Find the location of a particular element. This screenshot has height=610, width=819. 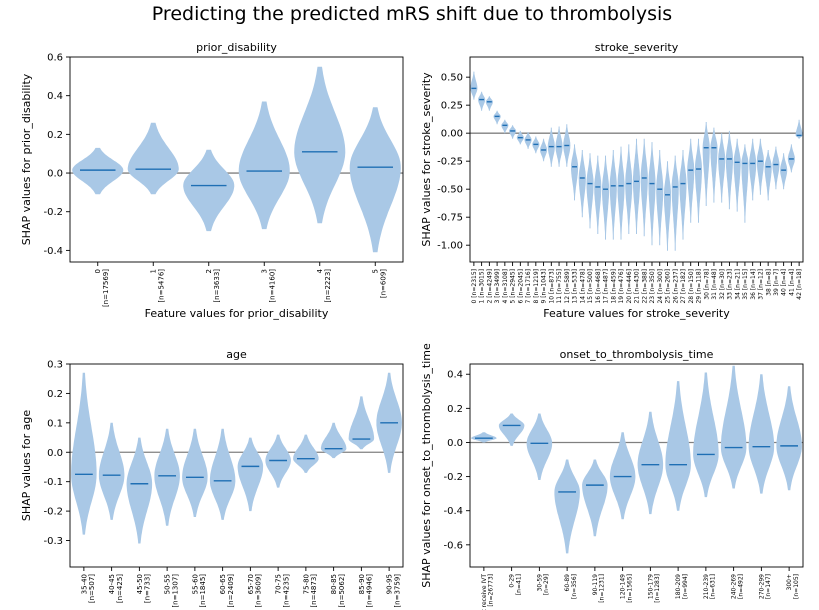

x-tick-label: 65-70[n=3609] is located at coordinates (255, 591).